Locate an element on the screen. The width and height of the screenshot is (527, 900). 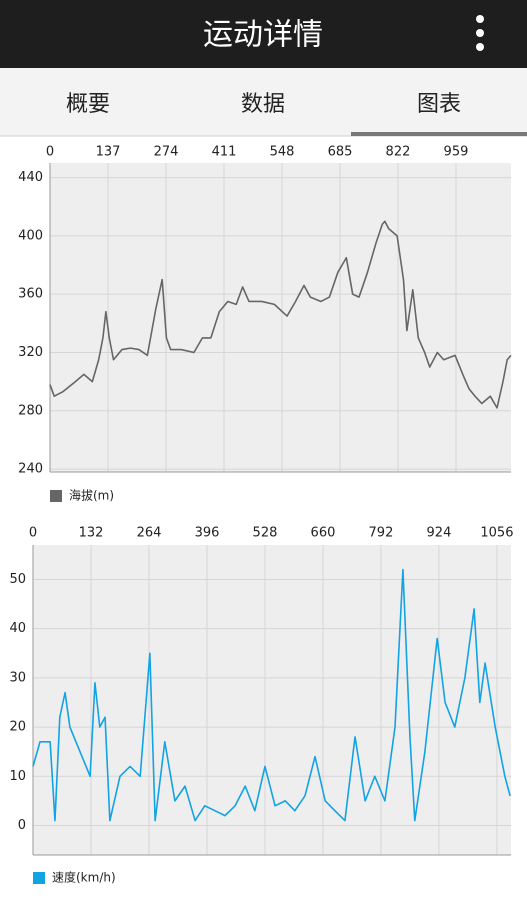
menu-button is located at coordinates (480, 33).